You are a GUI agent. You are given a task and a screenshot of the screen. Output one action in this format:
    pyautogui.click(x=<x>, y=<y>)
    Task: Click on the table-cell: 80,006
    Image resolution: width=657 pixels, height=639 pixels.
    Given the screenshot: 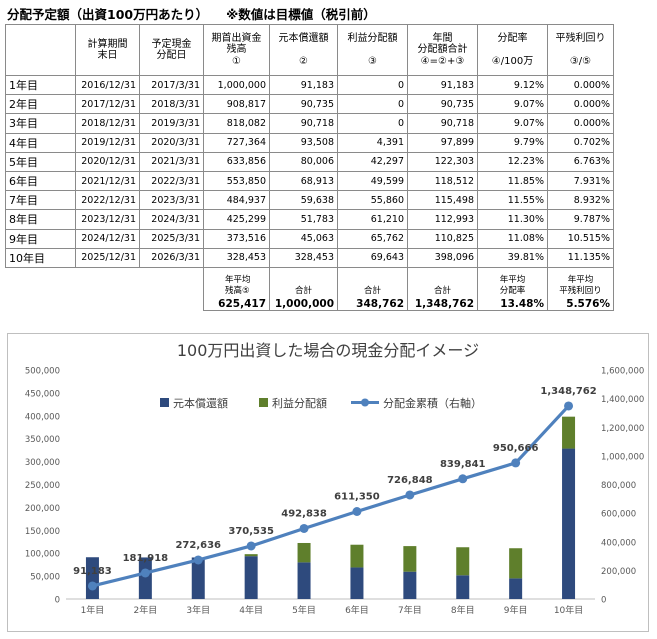 What is the action you would take?
    pyautogui.click(x=303, y=161)
    